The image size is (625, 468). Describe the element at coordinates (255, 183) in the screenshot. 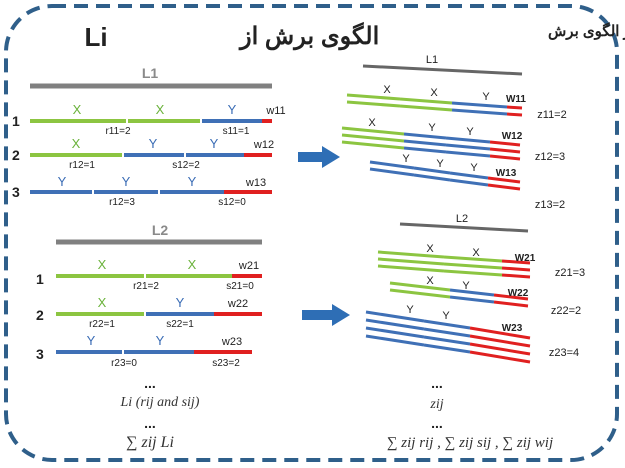

I see `g1-row3-waste: w13` at that location.